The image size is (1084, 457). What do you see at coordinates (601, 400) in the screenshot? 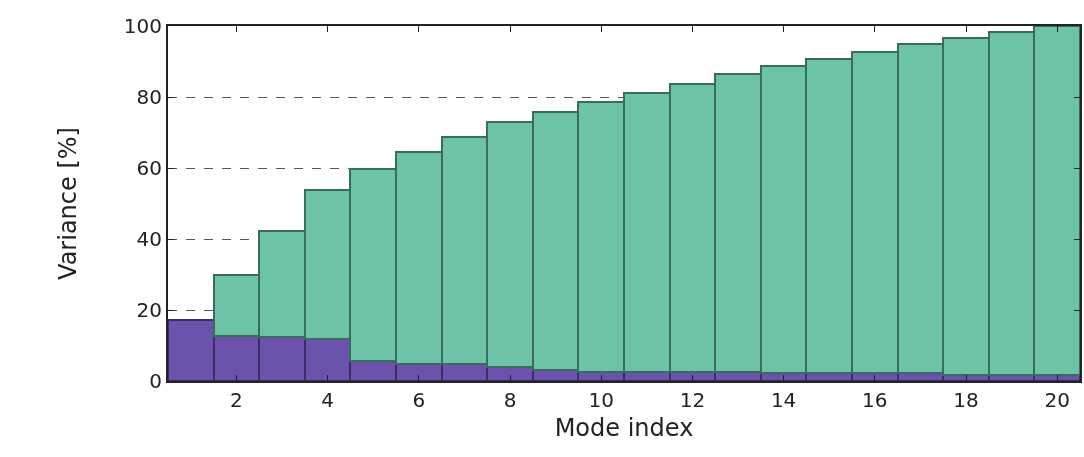
I see `x-tick-label: 10` at bounding box center [601, 400].